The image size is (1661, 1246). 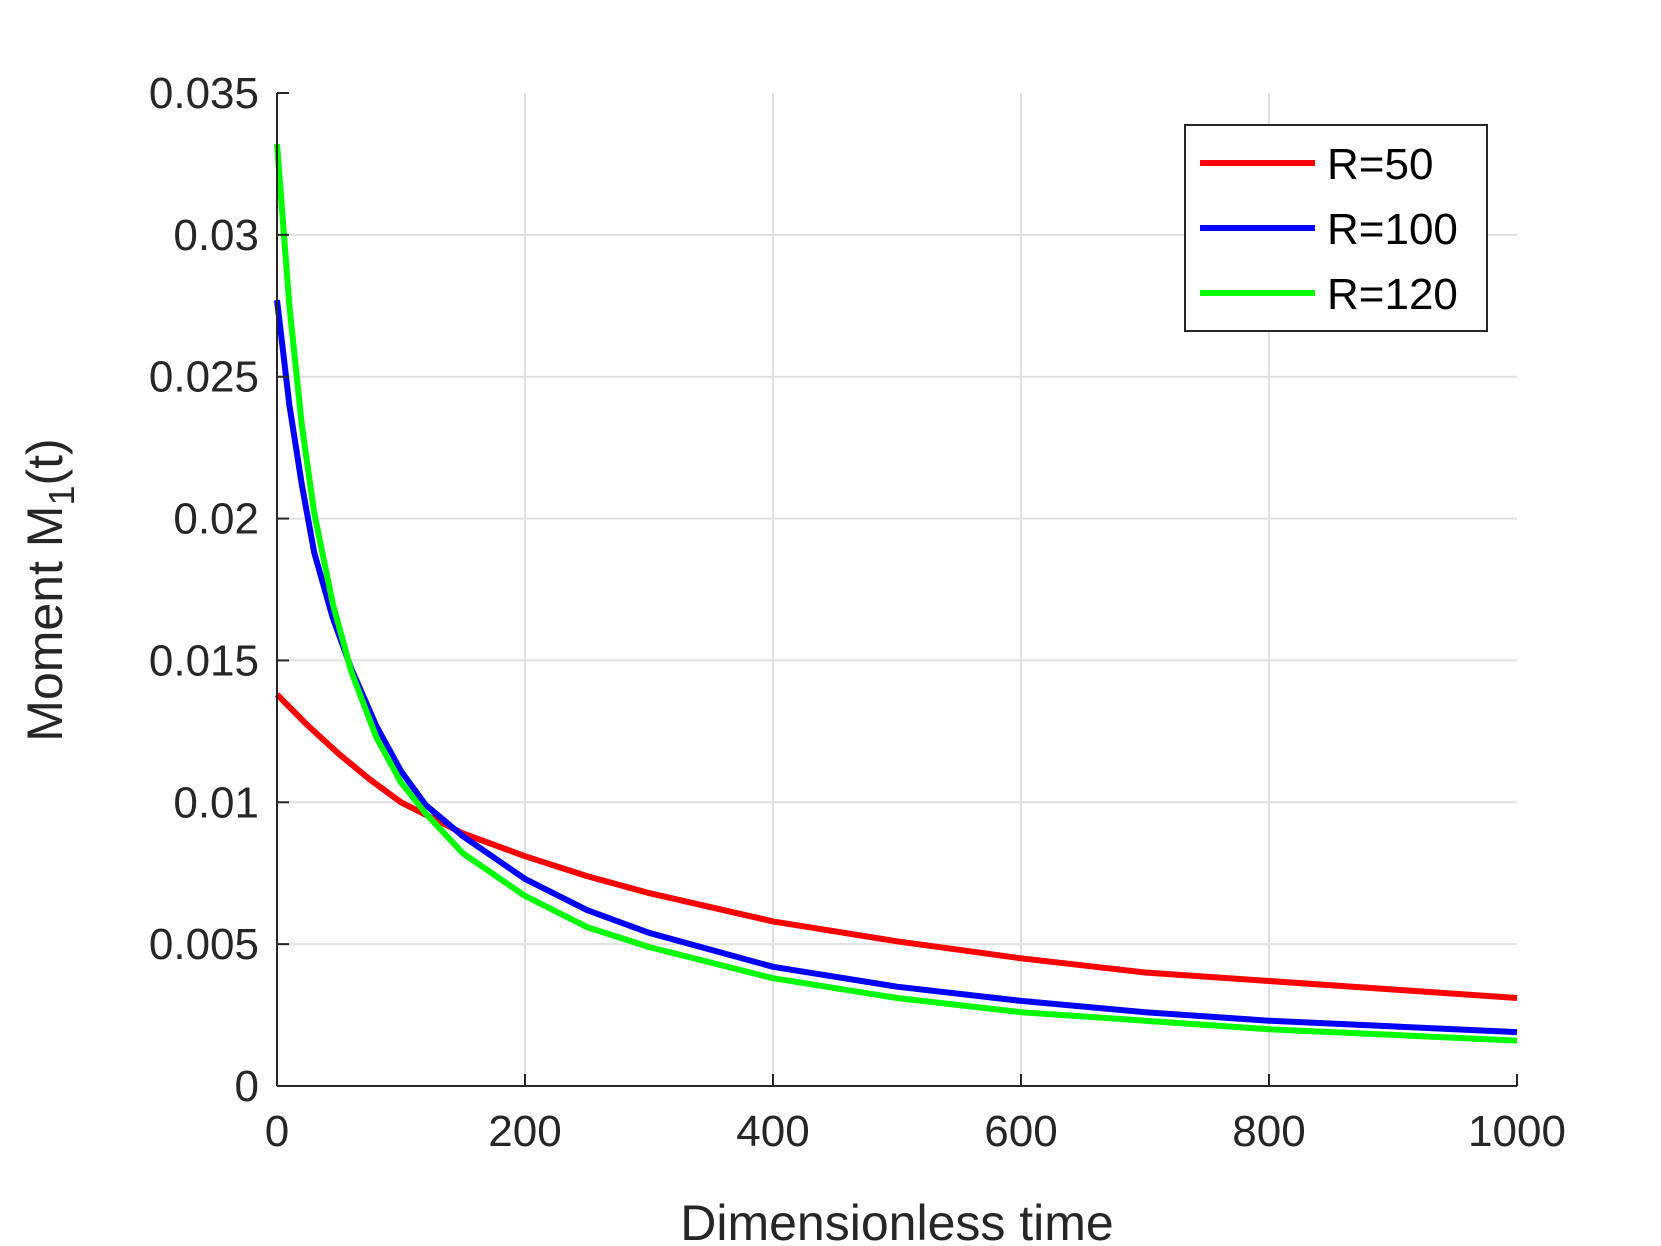 What do you see at coordinates (1517, 1131) in the screenshot?
I see `x-tick-label: 1000` at bounding box center [1517, 1131].